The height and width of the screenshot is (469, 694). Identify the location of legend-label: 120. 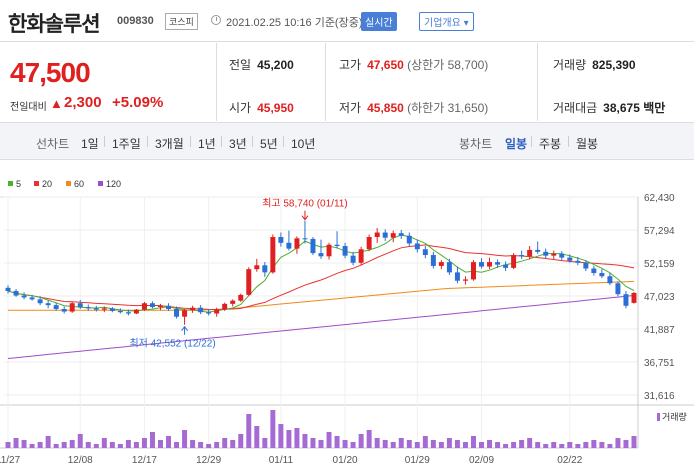
(113, 184).